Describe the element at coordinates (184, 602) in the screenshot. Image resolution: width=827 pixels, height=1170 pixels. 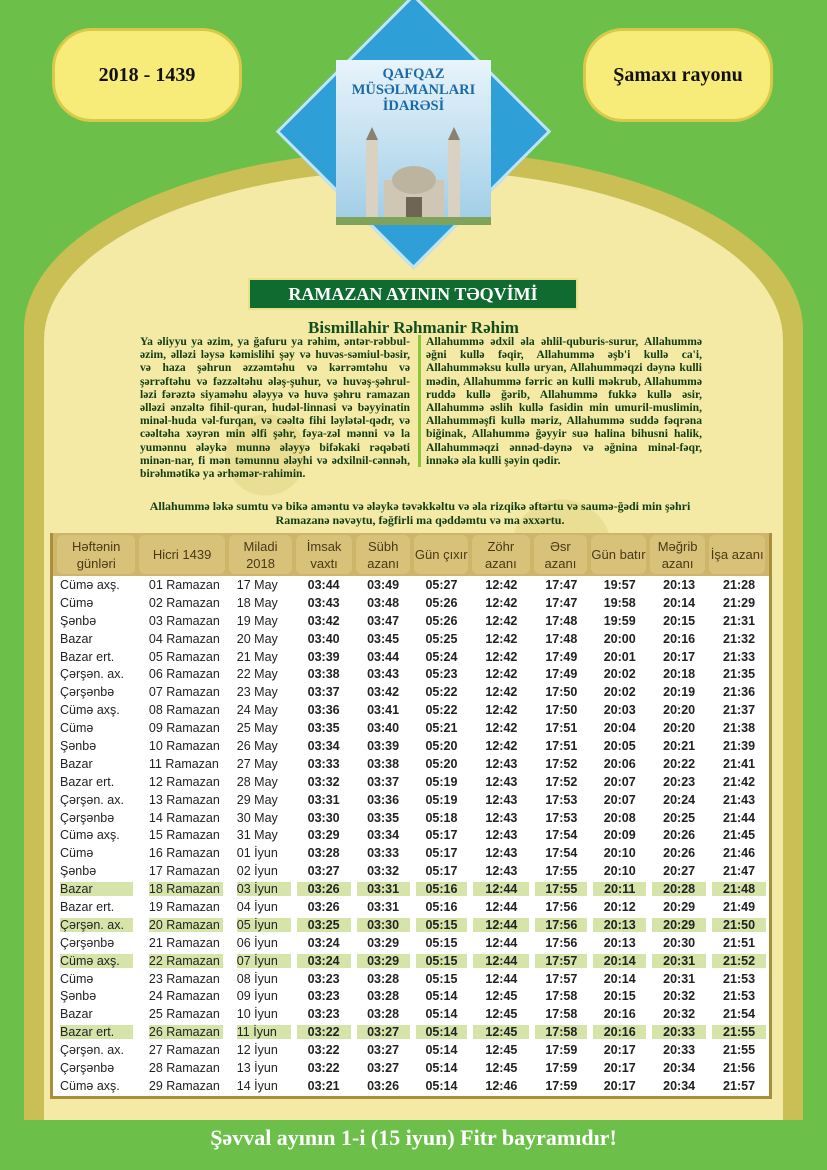
I see `cell-value: 02 Ramazan` at that location.